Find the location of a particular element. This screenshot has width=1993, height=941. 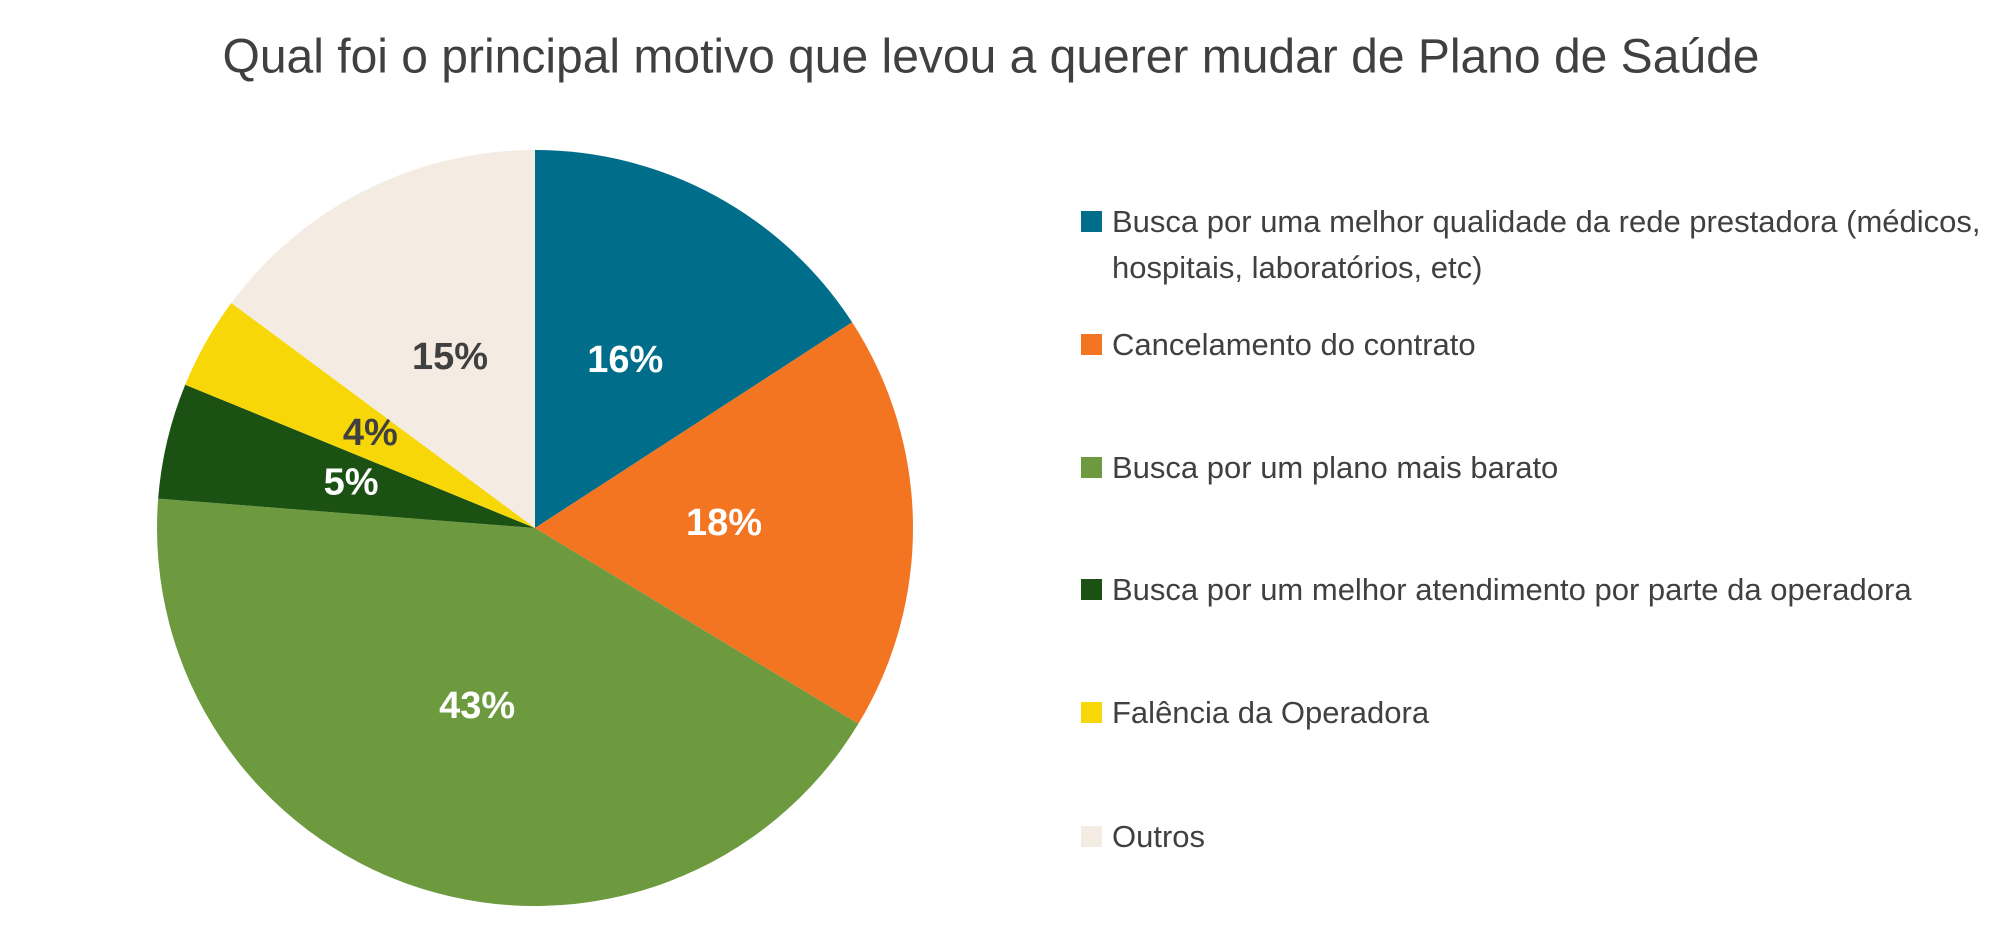

data-label: 18% is located at coordinates (724, 523).